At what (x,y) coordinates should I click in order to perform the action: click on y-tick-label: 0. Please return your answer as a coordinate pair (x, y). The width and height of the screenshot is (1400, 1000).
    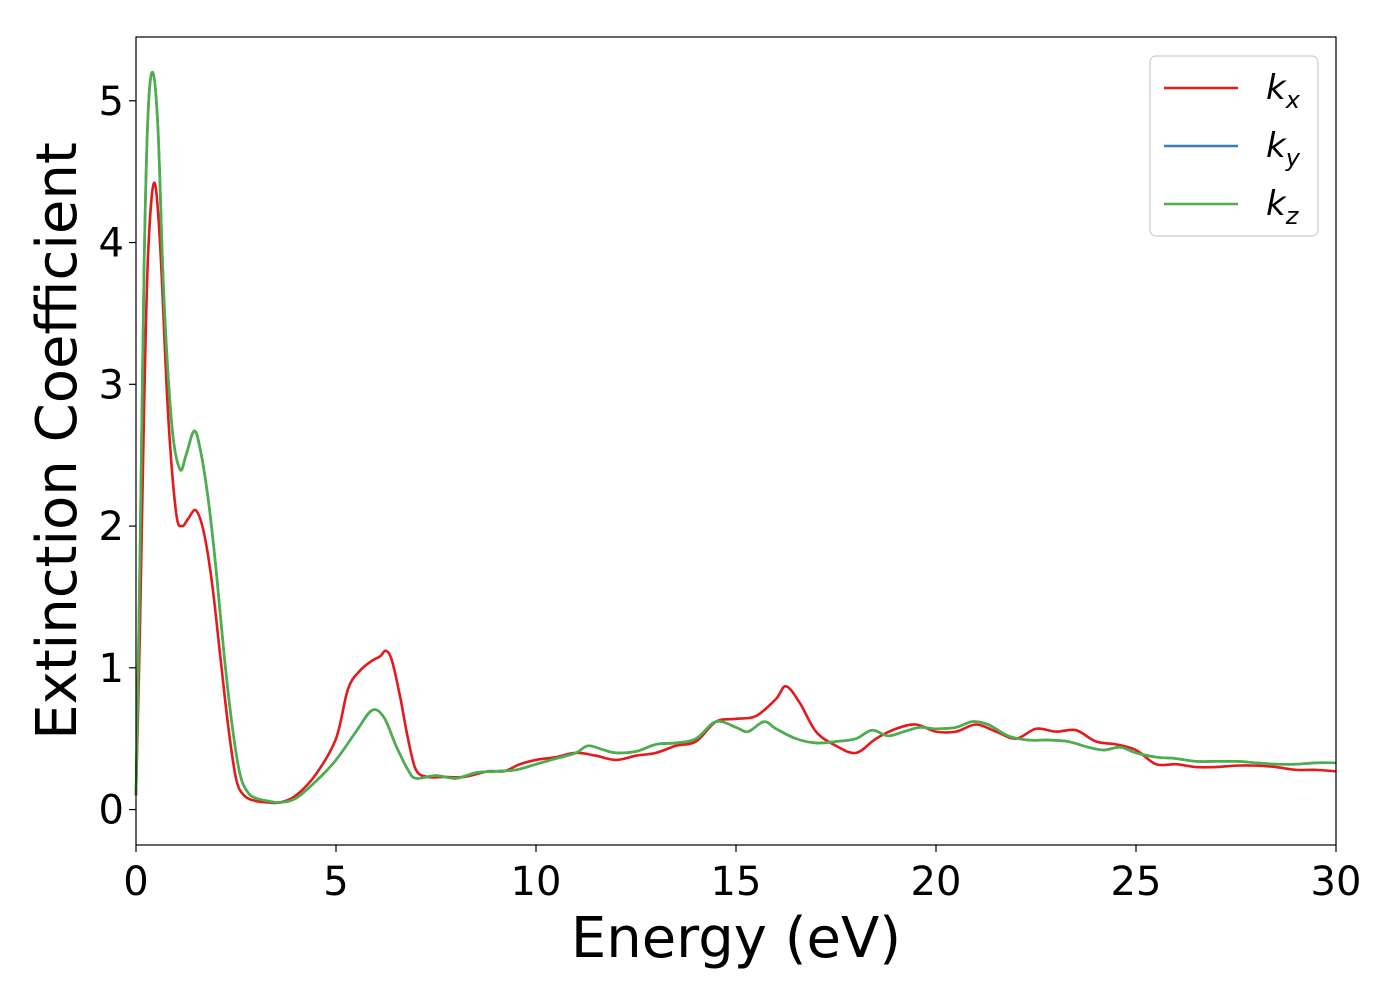
    Looking at the image, I should click on (111, 811).